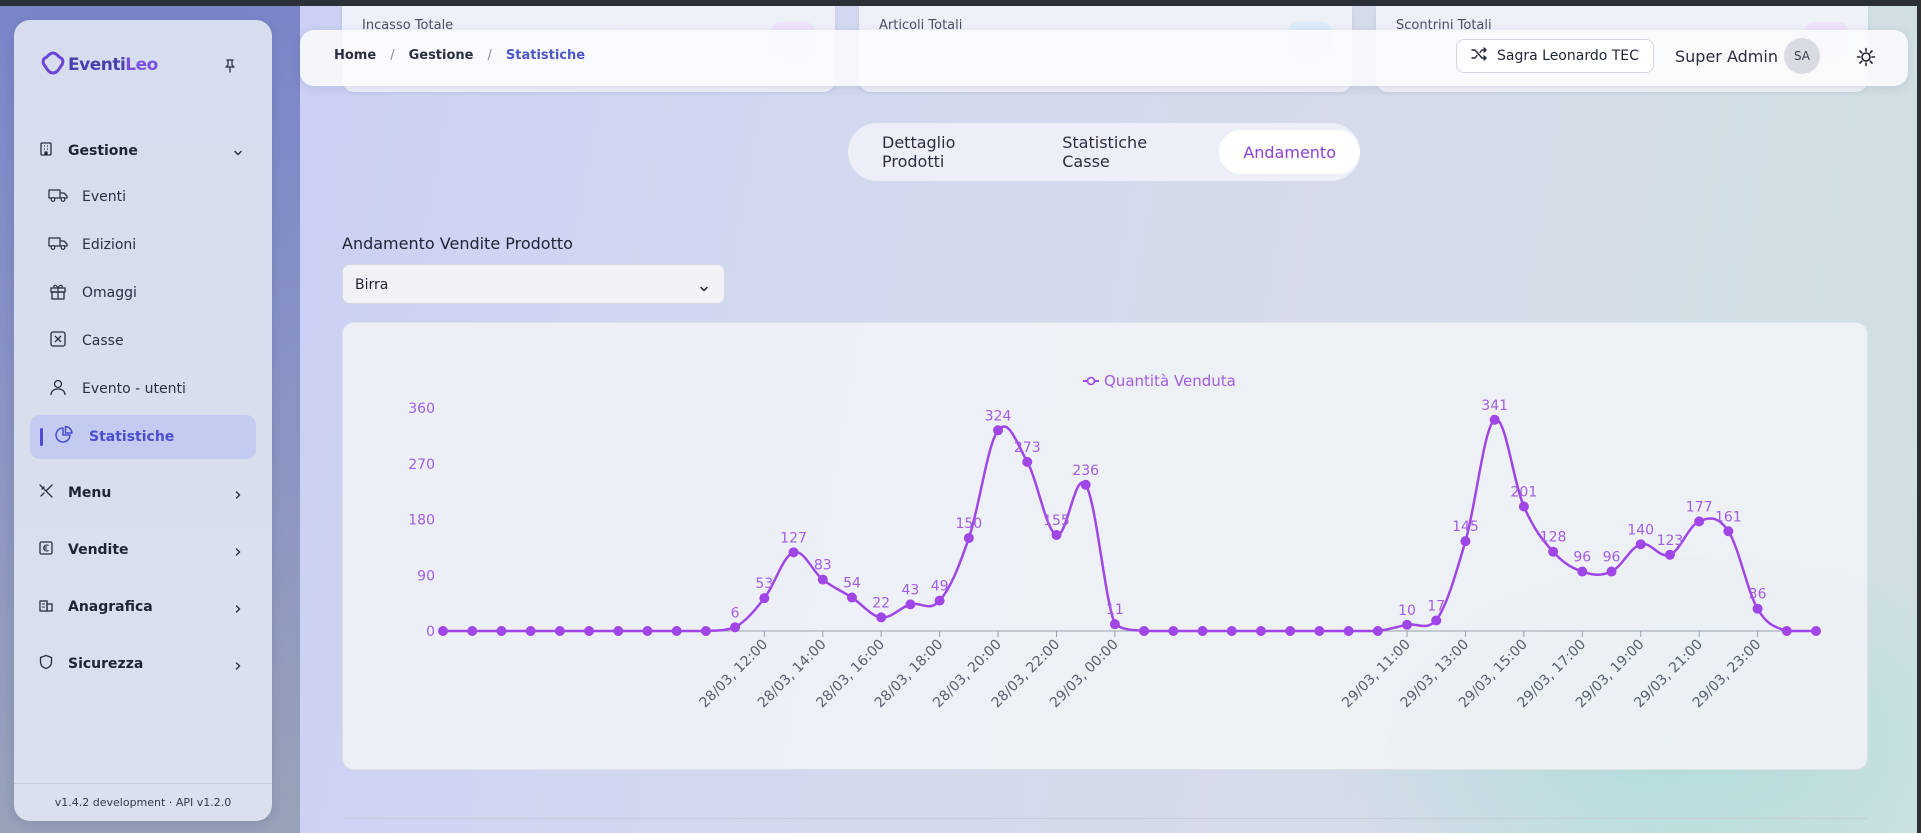  Describe the element at coordinates (441, 55) in the screenshot. I see `breadcrumb-gestione: Gestione` at that location.